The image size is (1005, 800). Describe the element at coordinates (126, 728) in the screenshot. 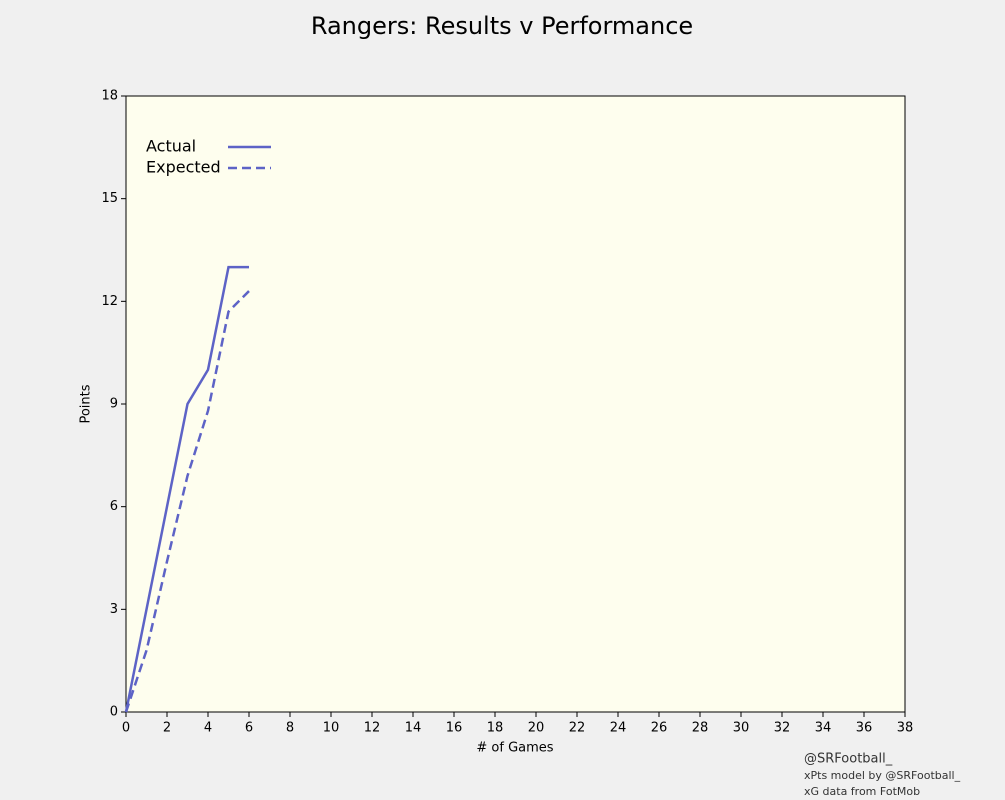

I see `x-tick-label: 0` at that location.